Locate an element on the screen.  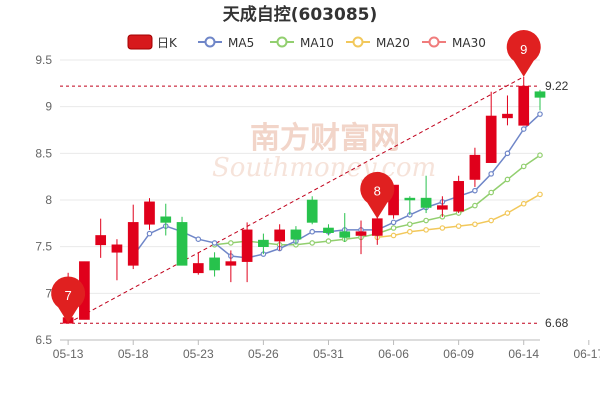
reference-label: 9.22 is located at coordinates (557, 86).